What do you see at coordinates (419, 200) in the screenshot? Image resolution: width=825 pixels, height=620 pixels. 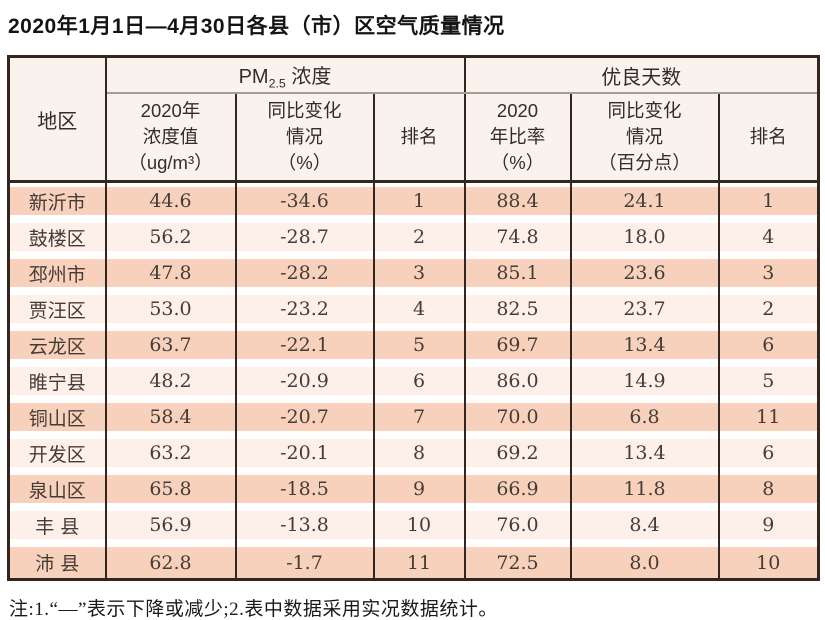 I see `pm-rank-cell: 1` at bounding box center [419, 200].